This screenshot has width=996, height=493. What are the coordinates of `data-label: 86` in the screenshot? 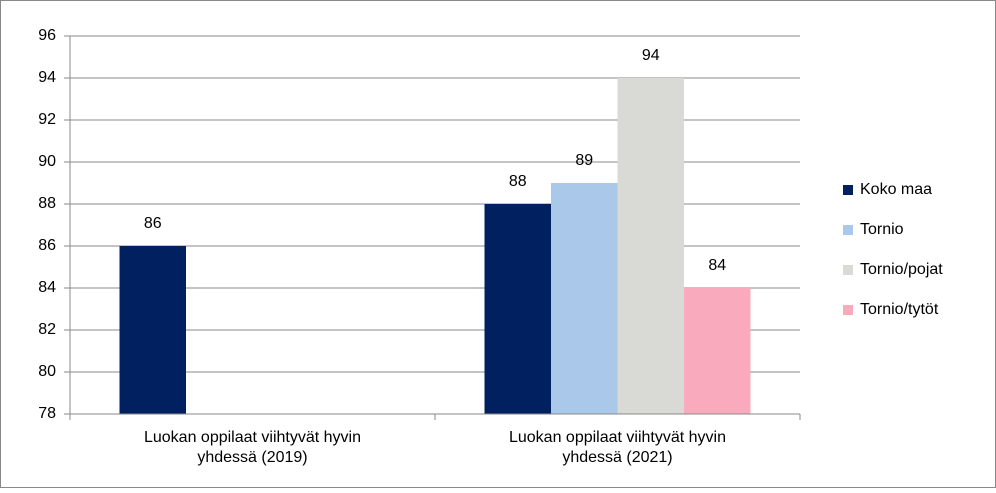 It's located at (153, 223).